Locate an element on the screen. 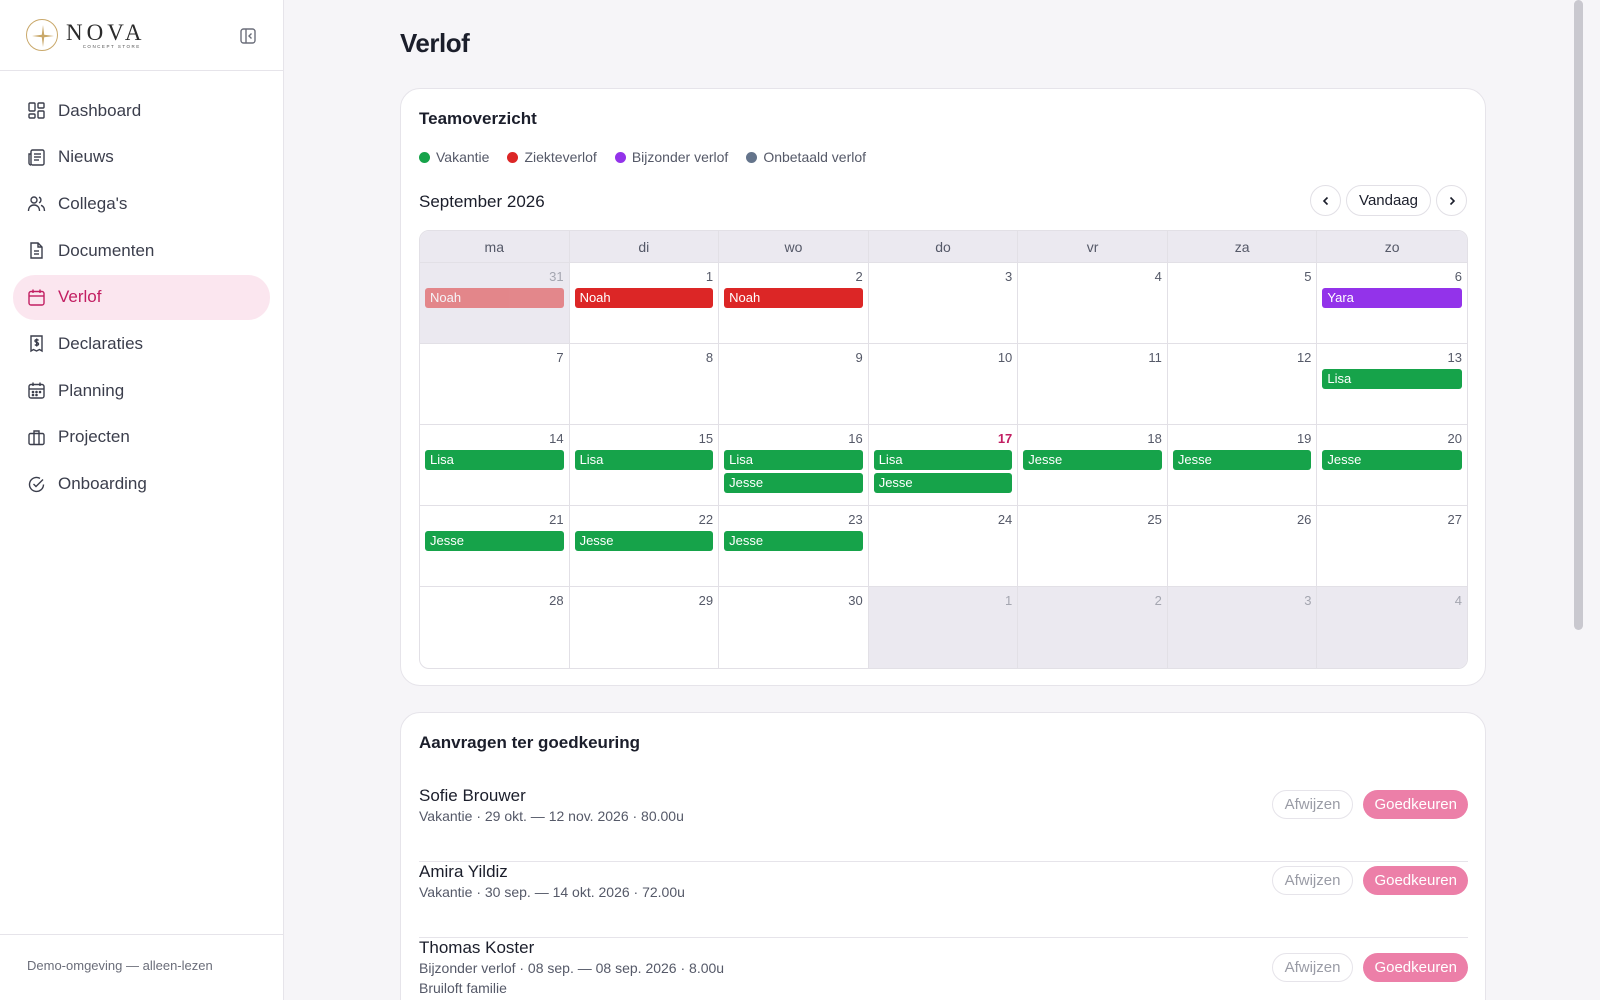 This screenshot has width=1600, height=1000. calendar-day: 20 Jesse is located at coordinates (1392, 465).